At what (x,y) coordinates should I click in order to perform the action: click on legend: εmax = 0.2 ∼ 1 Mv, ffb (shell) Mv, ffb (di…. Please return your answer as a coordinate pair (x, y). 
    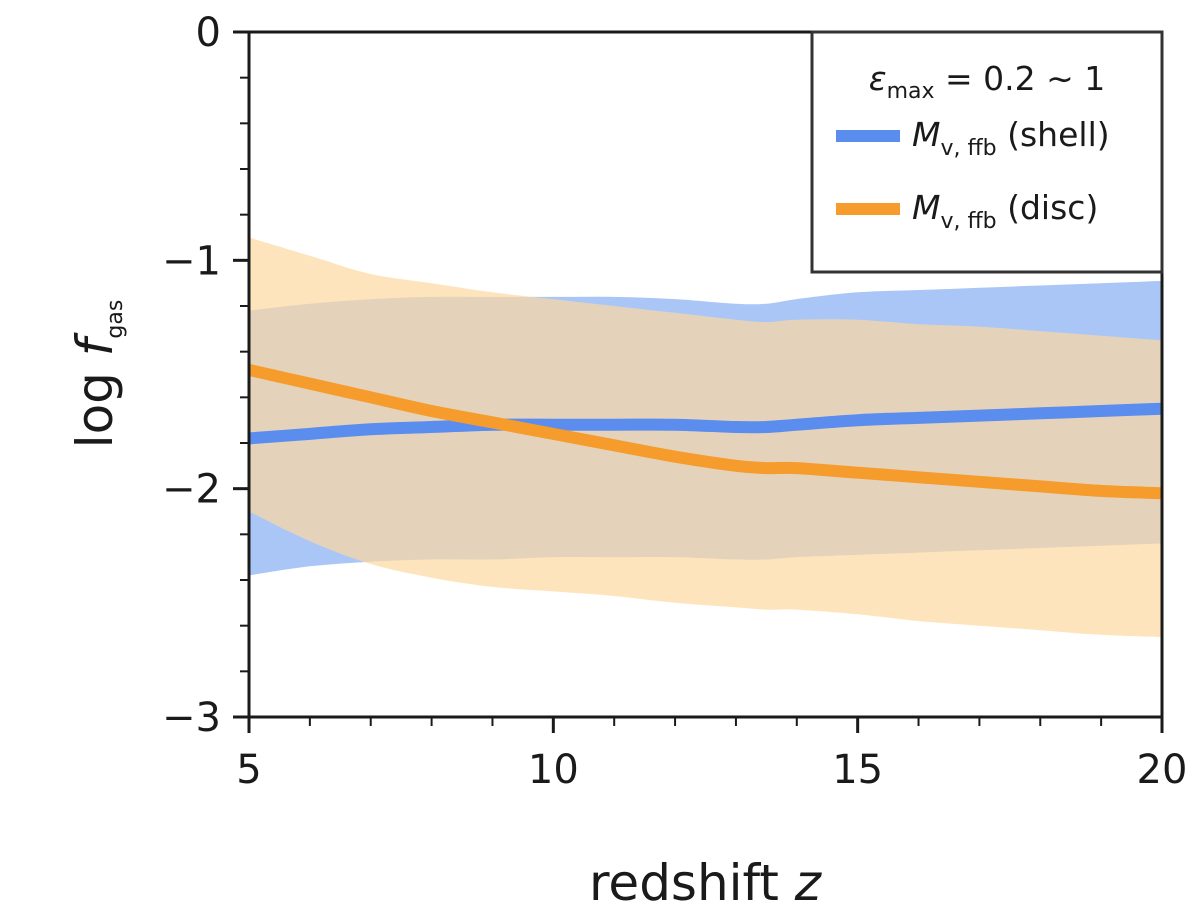
    Looking at the image, I should click on (987, 152).